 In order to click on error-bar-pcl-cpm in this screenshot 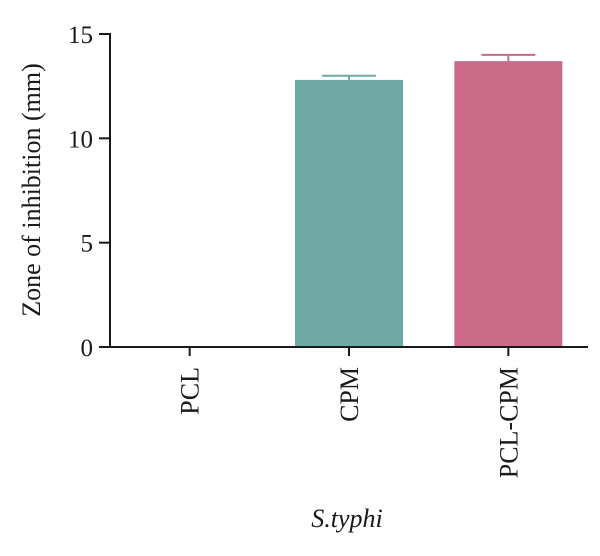, I will do `click(508, 57)`.